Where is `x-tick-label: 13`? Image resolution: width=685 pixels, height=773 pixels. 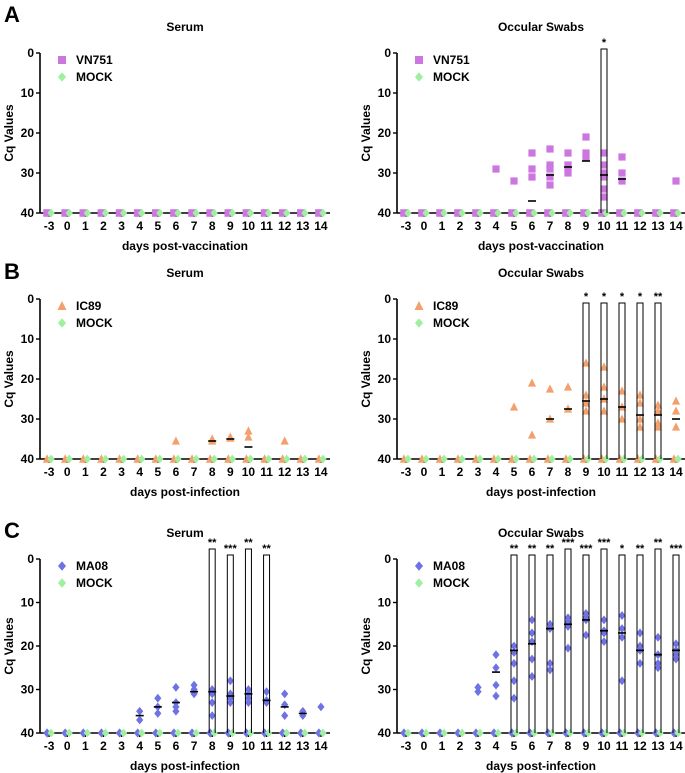
x-tick-label: 13 is located at coordinates (303, 226).